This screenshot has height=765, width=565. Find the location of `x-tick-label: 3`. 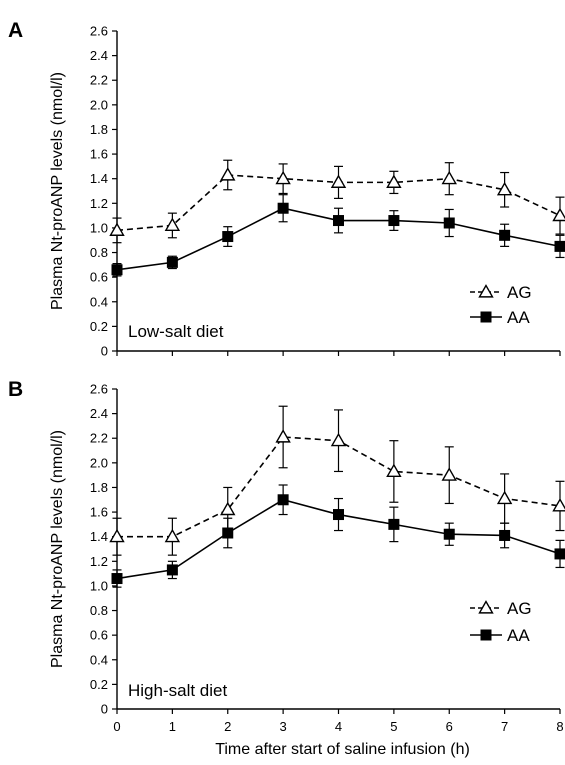

x-tick-label: 3 is located at coordinates (283, 726).